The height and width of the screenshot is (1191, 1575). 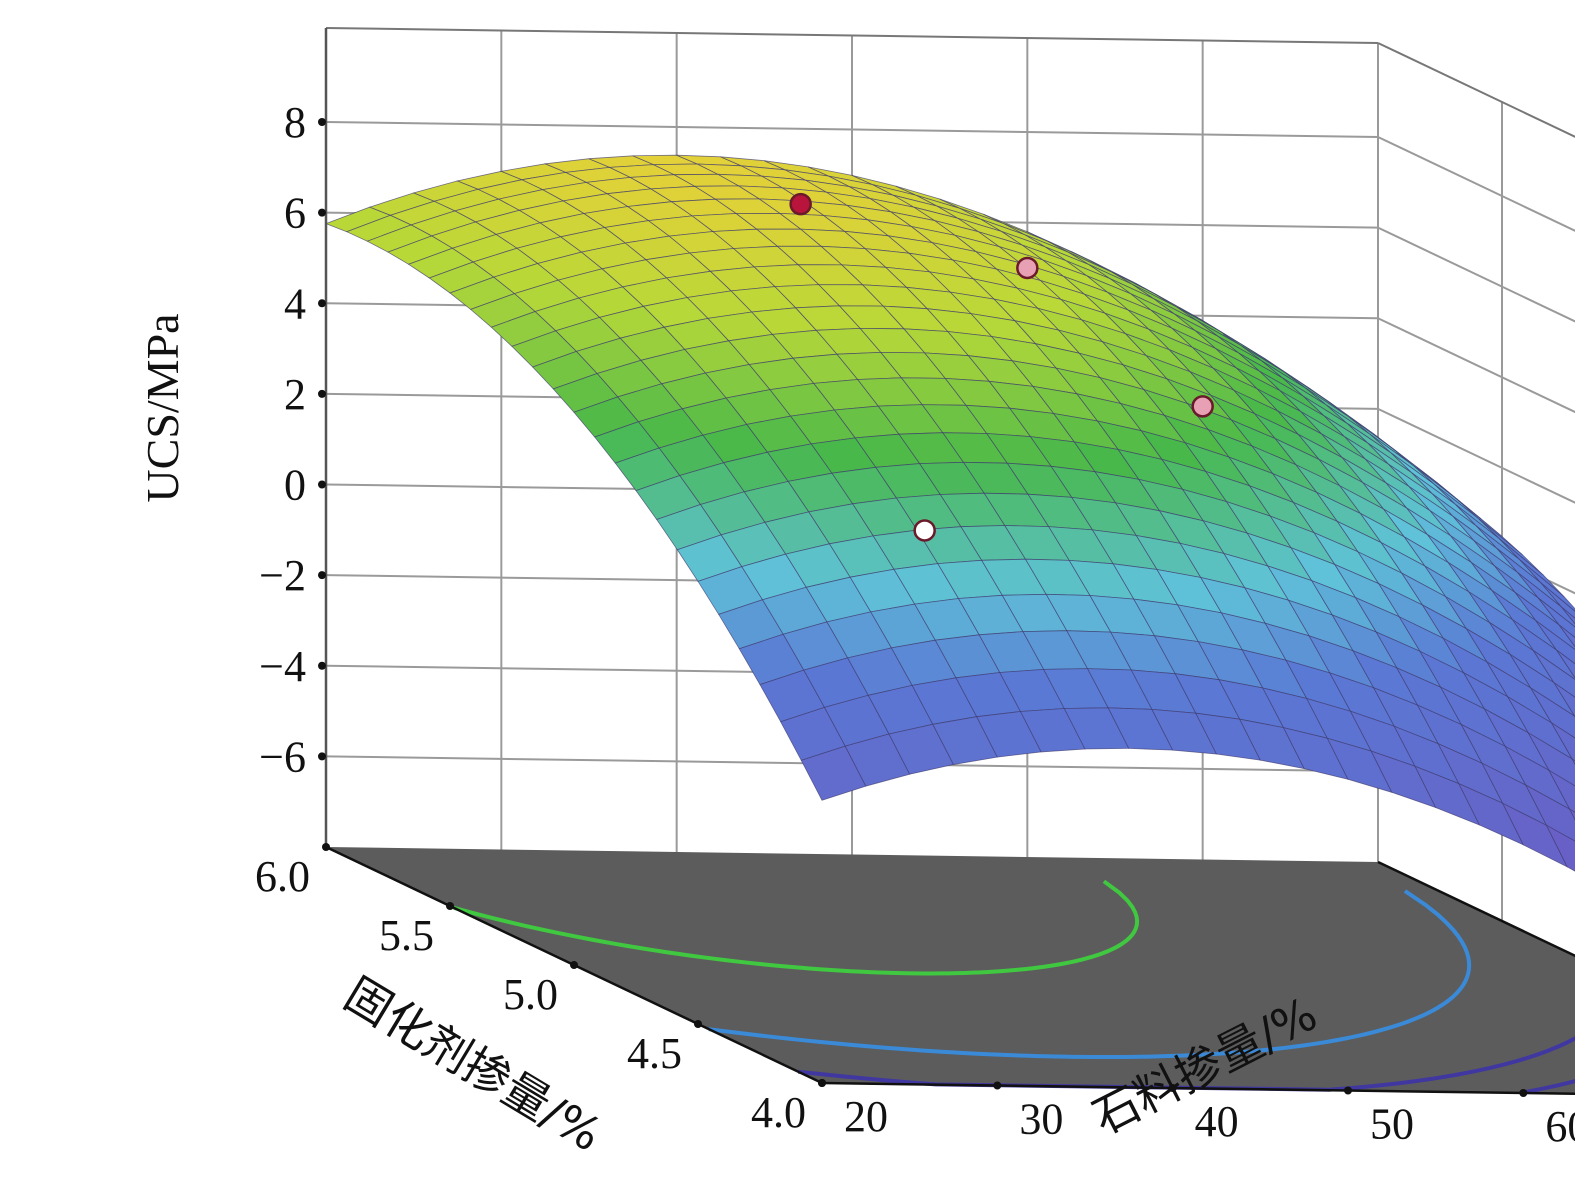 What do you see at coordinates (1392, 1124) in the screenshot?
I see `stone-tick-label: 50` at bounding box center [1392, 1124].